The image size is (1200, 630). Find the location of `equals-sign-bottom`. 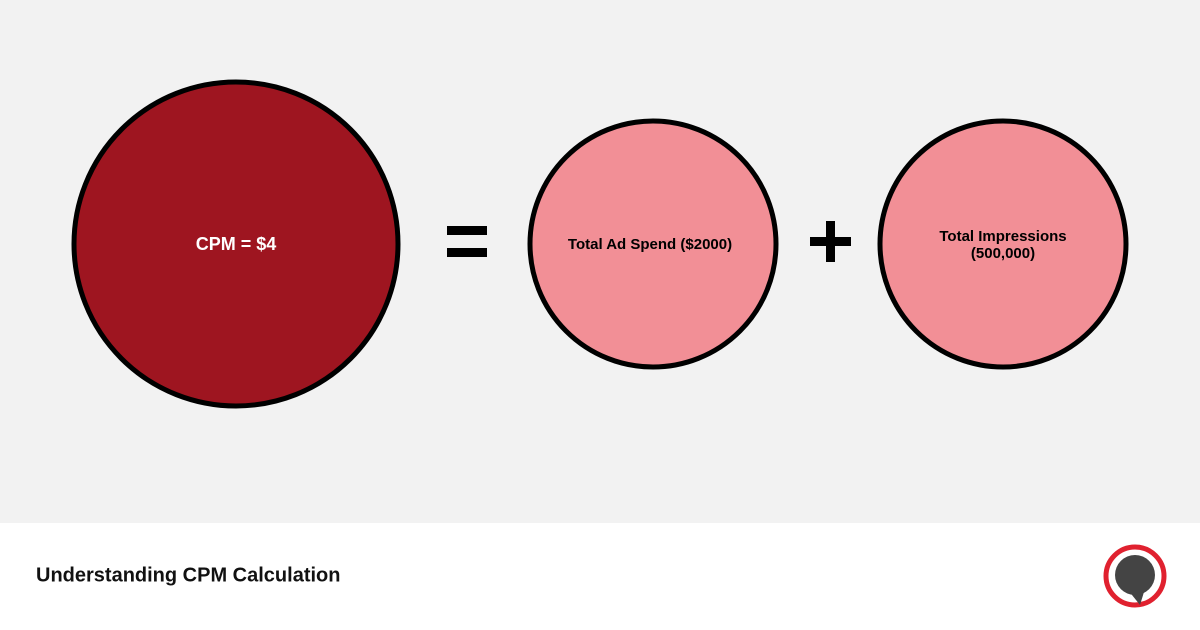

equals-sign-bottom is located at coordinates (467, 252).